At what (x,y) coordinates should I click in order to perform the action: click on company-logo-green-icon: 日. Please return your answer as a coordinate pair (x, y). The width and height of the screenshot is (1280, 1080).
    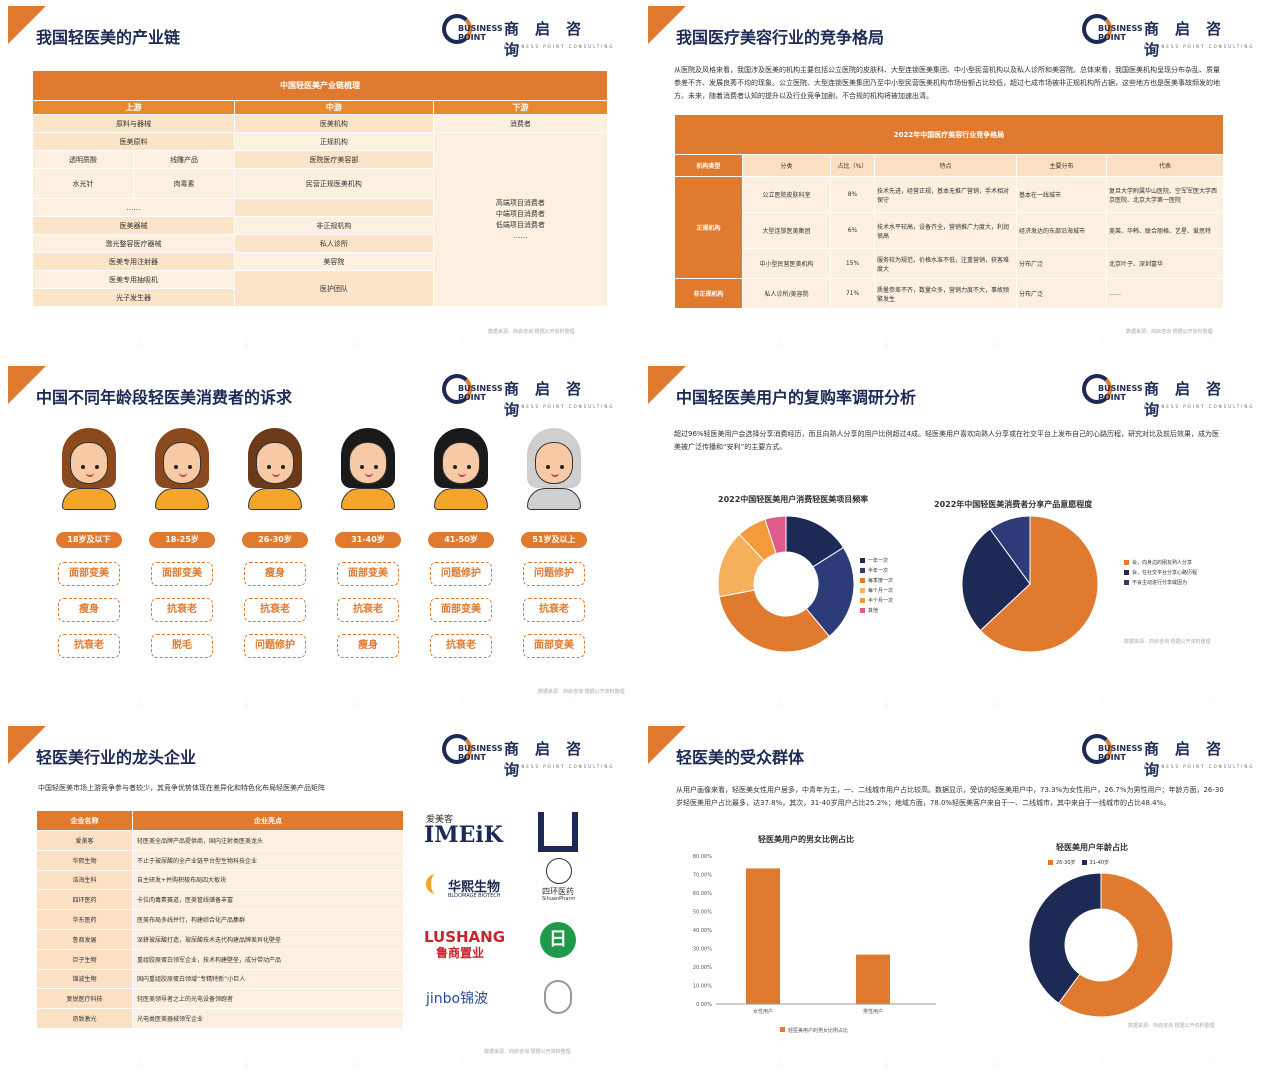
    Looking at the image, I should click on (558, 940).